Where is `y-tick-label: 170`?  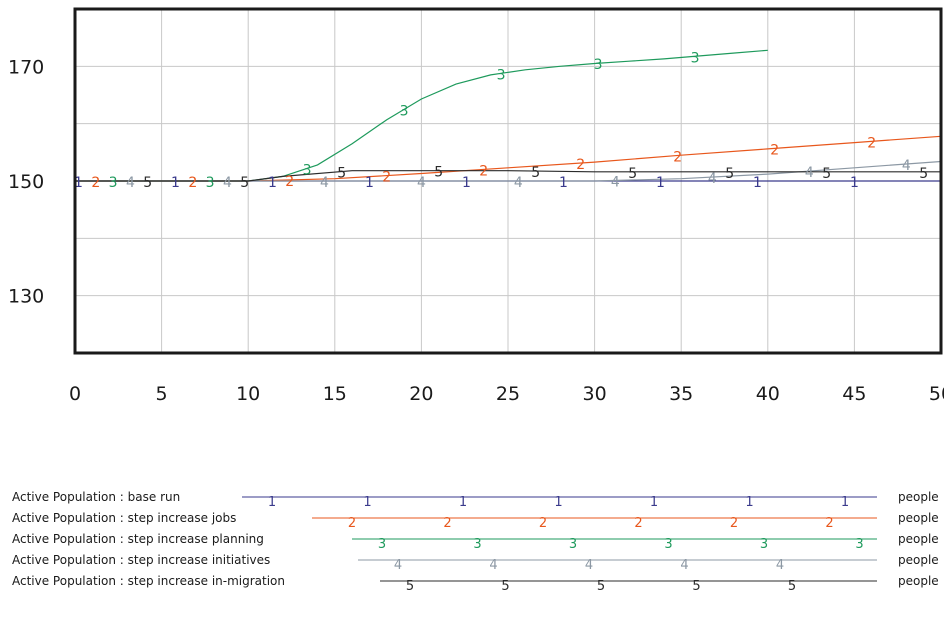
y-tick-label: 170 is located at coordinates (26, 67).